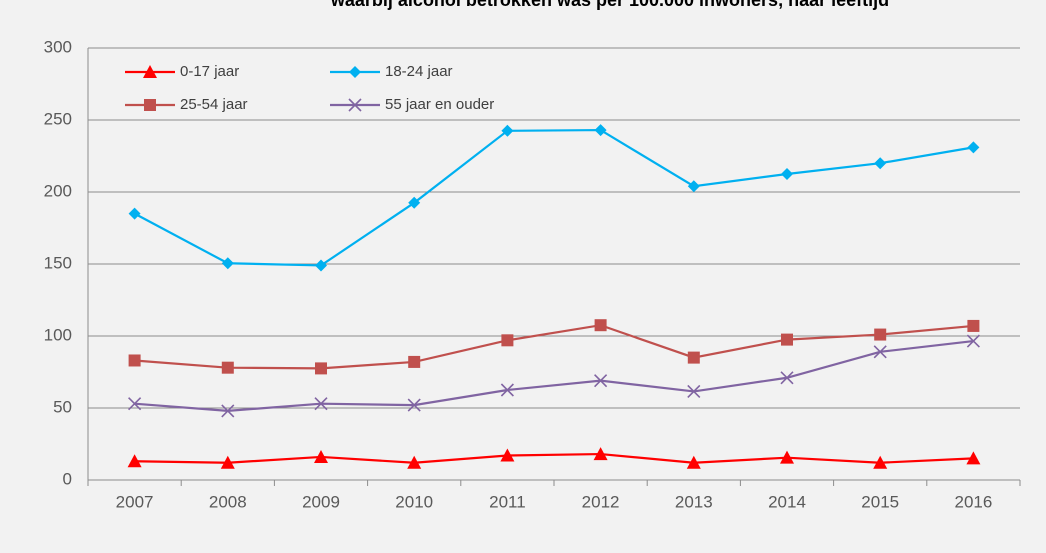 This screenshot has width=1046, height=553. I want to click on x-tick-label: 2008, so click(228, 501).